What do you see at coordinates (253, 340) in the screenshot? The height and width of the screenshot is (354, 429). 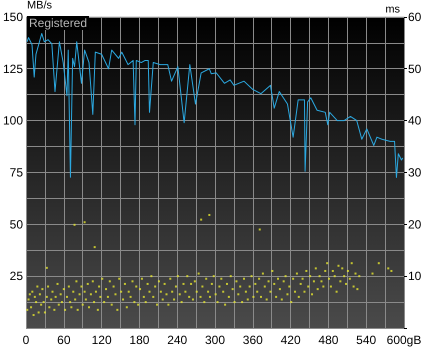 I see `x-tick-label: 360` at bounding box center [253, 340].